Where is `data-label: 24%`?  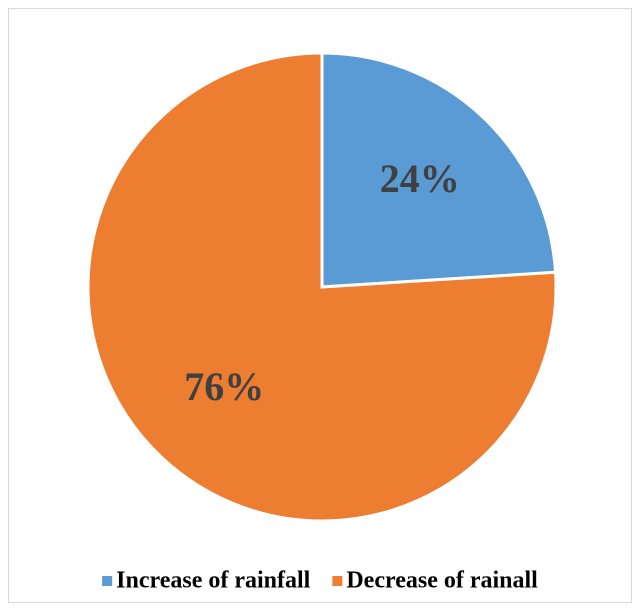
data-label: 24% is located at coordinates (420, 178).